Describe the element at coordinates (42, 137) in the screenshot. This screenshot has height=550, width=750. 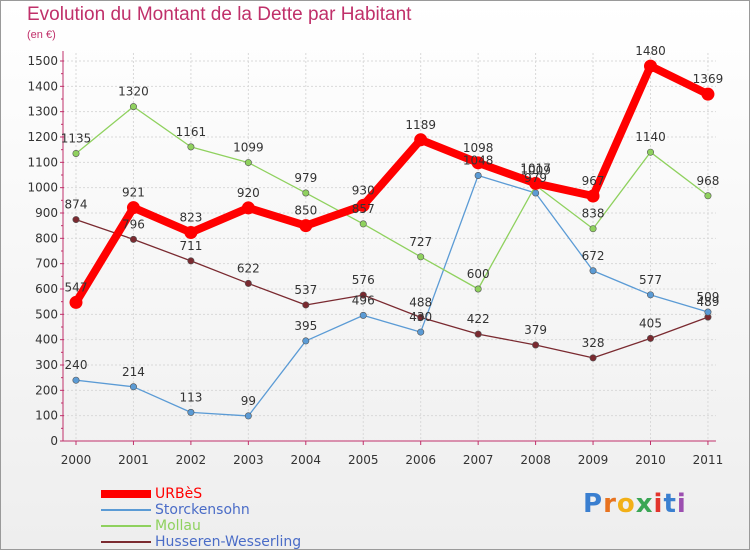
I see `y-tick-label: 1200` at that location.